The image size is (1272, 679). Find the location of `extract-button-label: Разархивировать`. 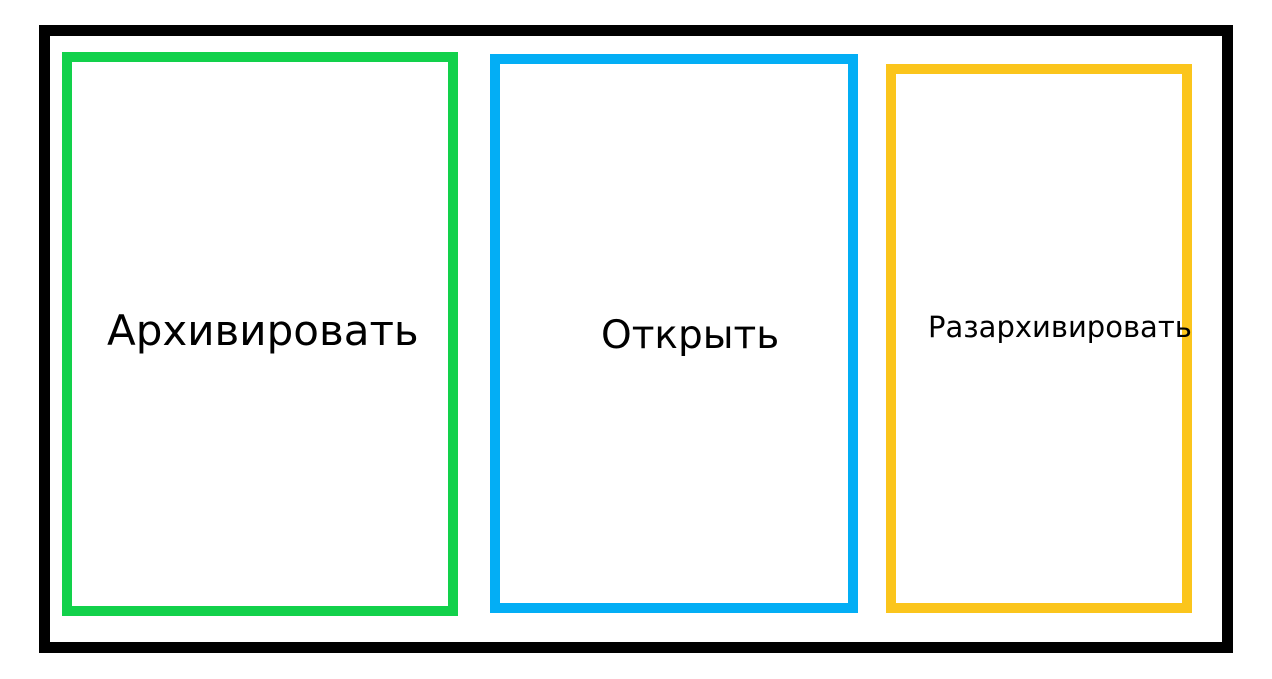

extract-button-label: Разархивировать is located at coordinates (1060, 327).